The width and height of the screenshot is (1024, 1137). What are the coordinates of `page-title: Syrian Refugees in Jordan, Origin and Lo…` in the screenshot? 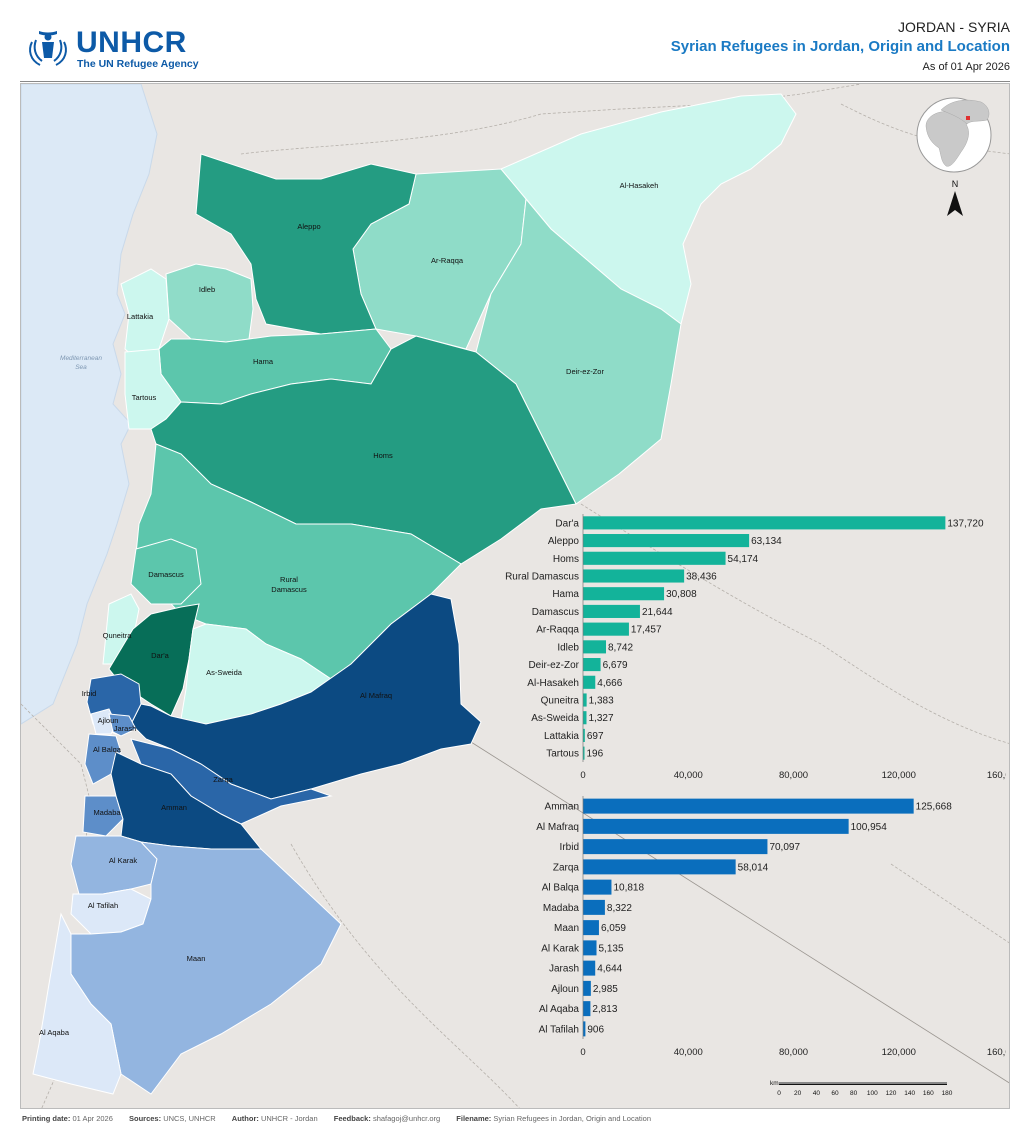 It's located at (840, 46).